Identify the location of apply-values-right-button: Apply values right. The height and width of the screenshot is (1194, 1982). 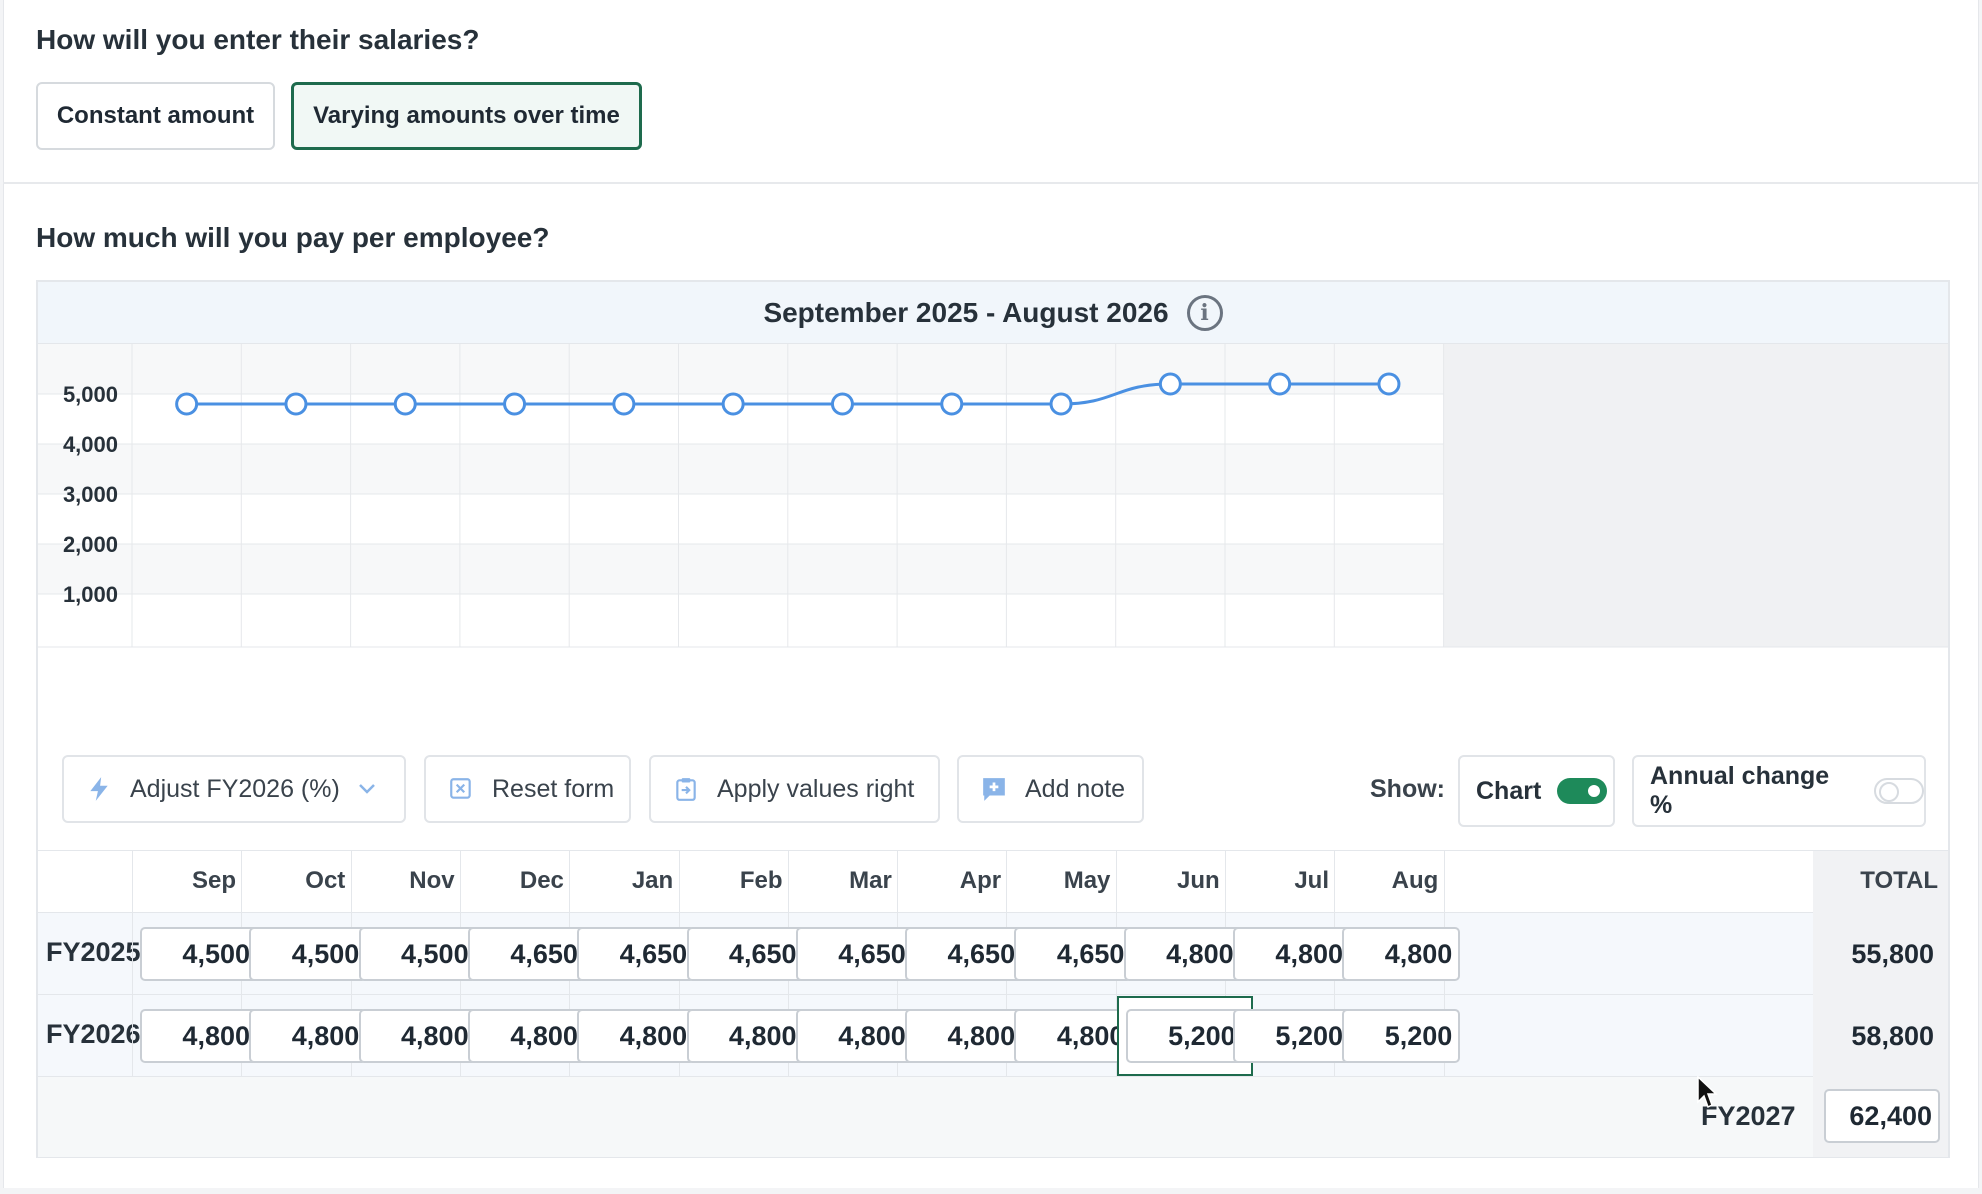
(794, 789).